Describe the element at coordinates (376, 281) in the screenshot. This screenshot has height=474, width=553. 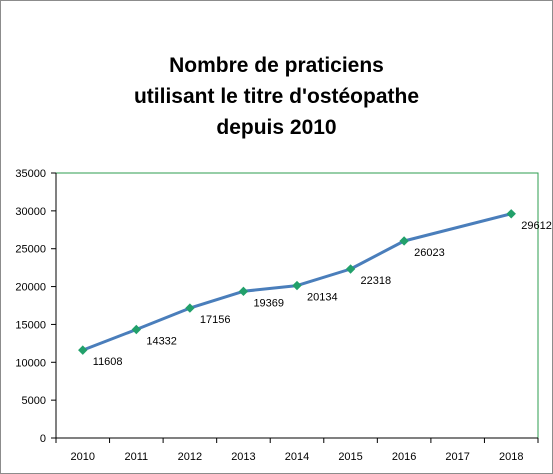
I see `data-label: 22318` at that location.